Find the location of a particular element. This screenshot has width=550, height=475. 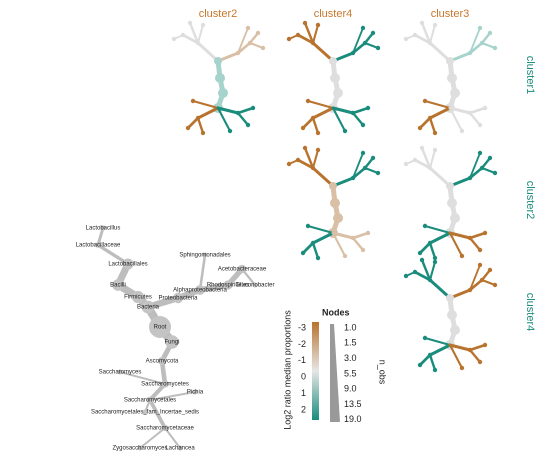

node-label: Saccharomycetales is located at coordinates (150, 401).